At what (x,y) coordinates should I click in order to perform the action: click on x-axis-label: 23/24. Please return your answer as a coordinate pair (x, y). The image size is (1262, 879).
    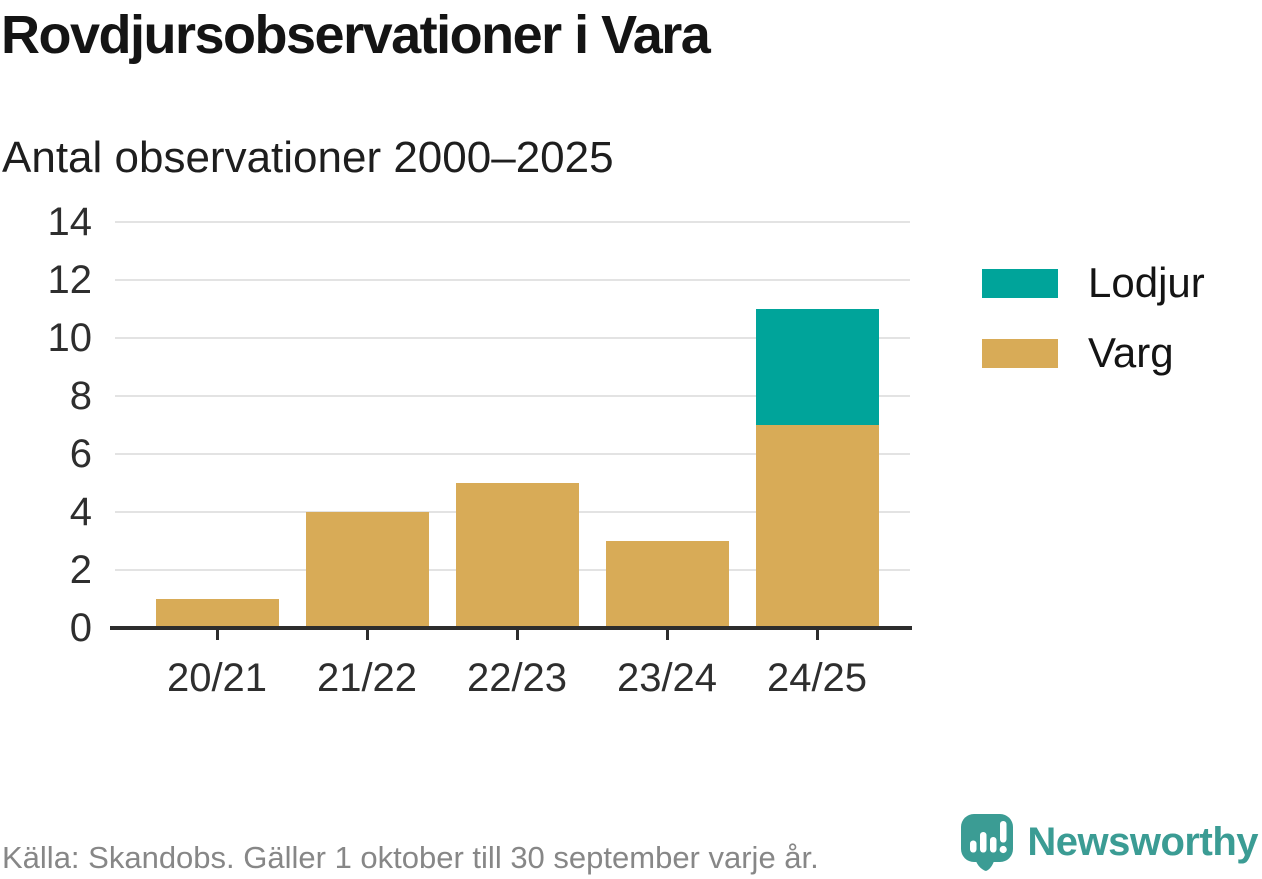
    Looking at the image, I should click on (667, 678).